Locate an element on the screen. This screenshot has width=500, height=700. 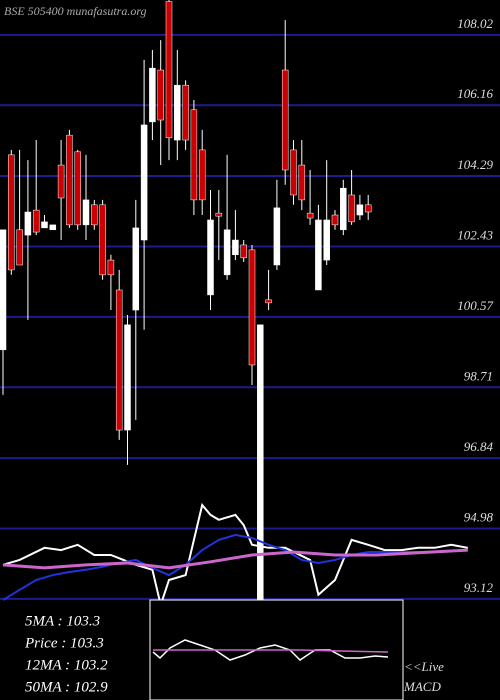
macd-line is located at coordinates (270, 650).